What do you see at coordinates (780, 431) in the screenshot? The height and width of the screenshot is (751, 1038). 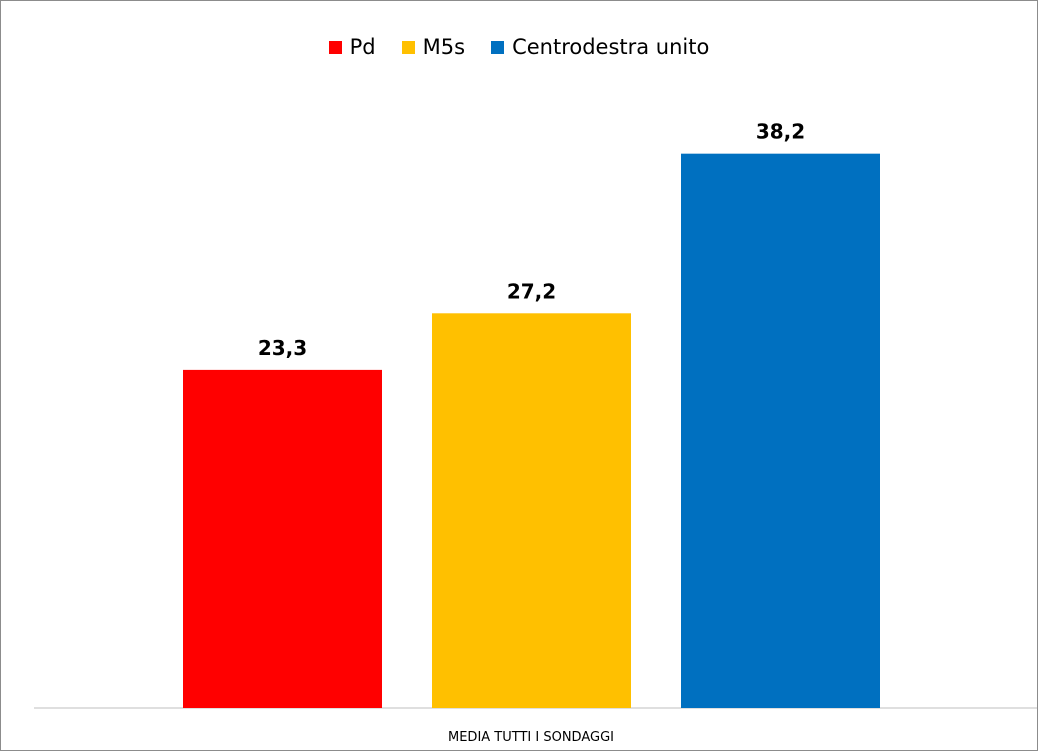 I see `bar-centrodestra` at bounding box center [780, 431].